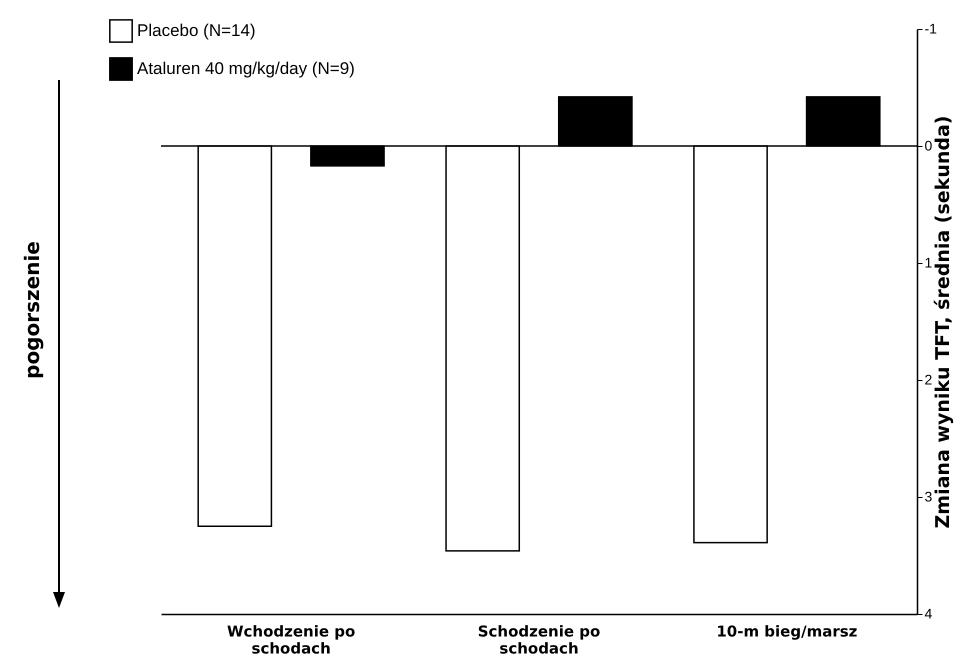  I want to click on x-tick-label: Schodzenie po schodach, so click(539, 640).